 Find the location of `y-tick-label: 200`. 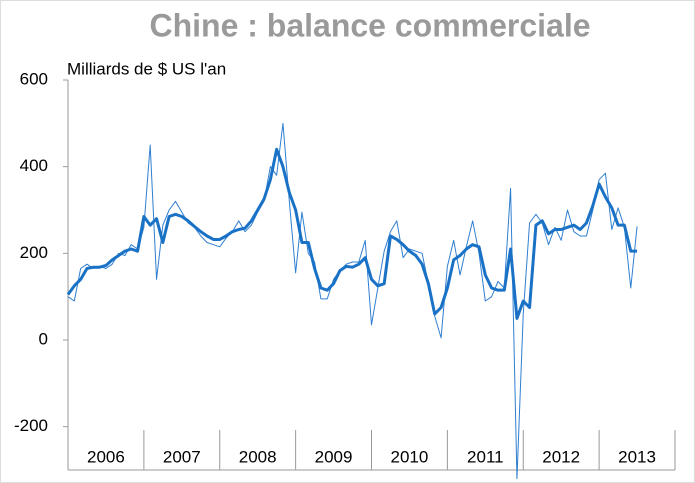

y-tick-label: 200 is located at coordinates (34, 252).